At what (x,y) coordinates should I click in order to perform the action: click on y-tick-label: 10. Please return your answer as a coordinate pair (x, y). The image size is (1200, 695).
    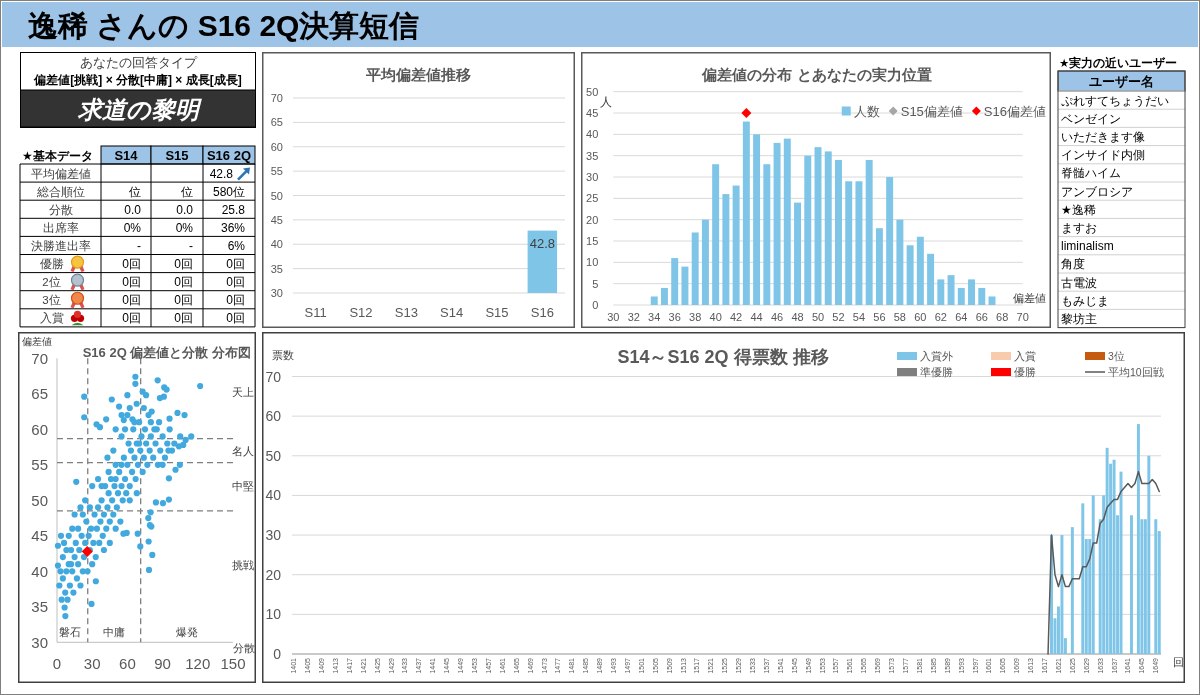
    Looking at the image, I should click on (592, 262).